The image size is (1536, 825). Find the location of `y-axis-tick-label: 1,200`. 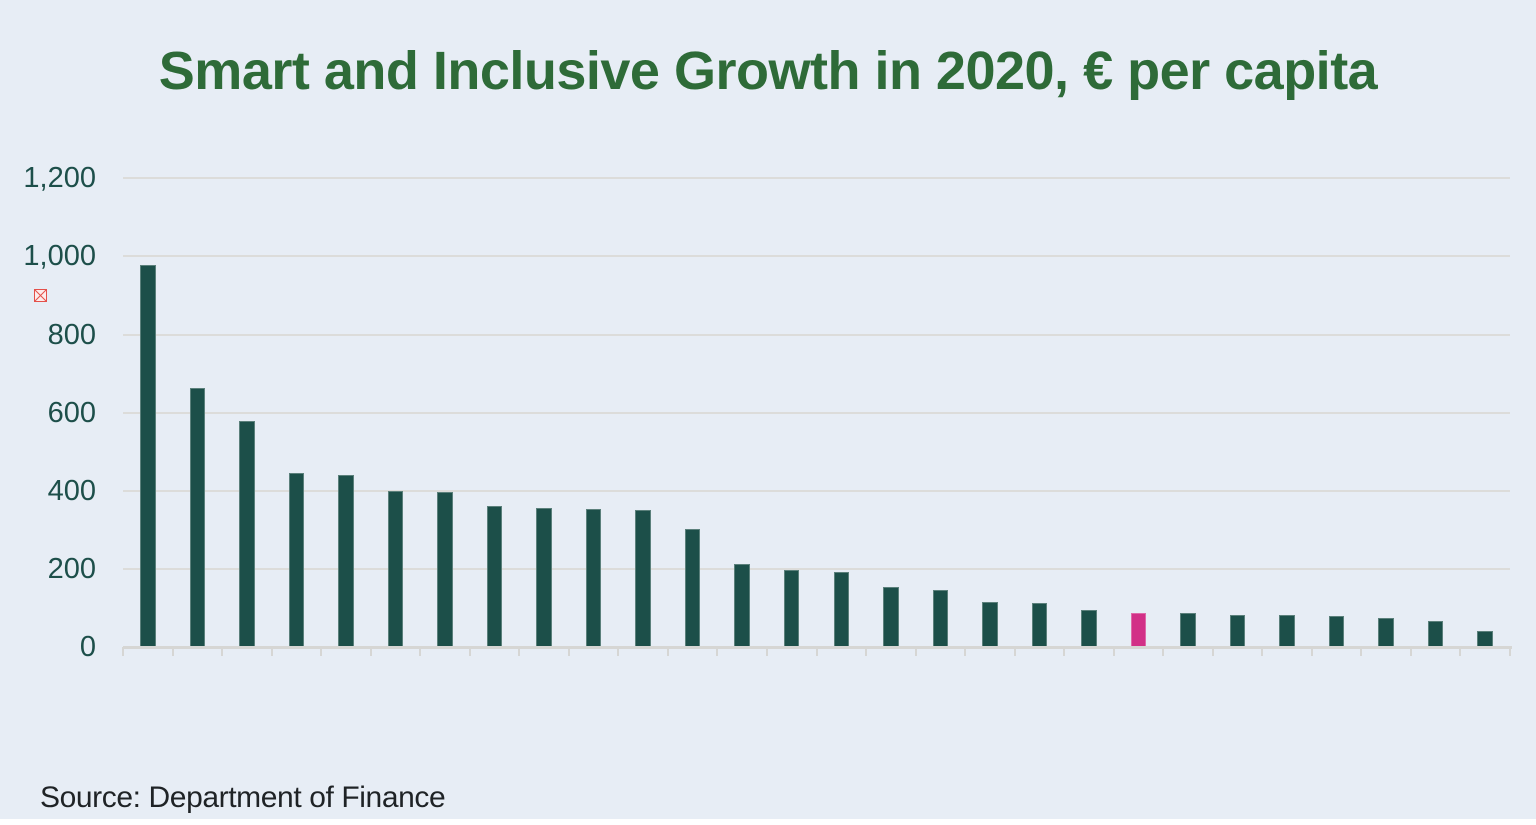

y-axis-tick-label: 1,200 is located at coordinates (59, 178).